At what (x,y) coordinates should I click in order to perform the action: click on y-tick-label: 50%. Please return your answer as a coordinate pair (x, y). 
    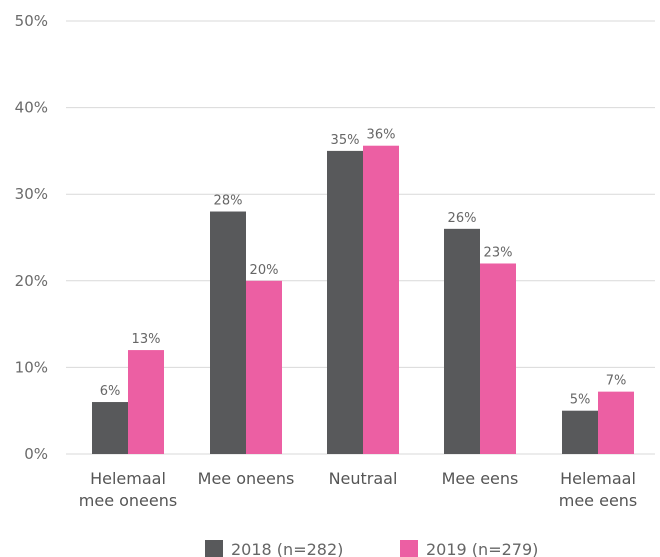
    Looking at the image, I should click on (31, 21).